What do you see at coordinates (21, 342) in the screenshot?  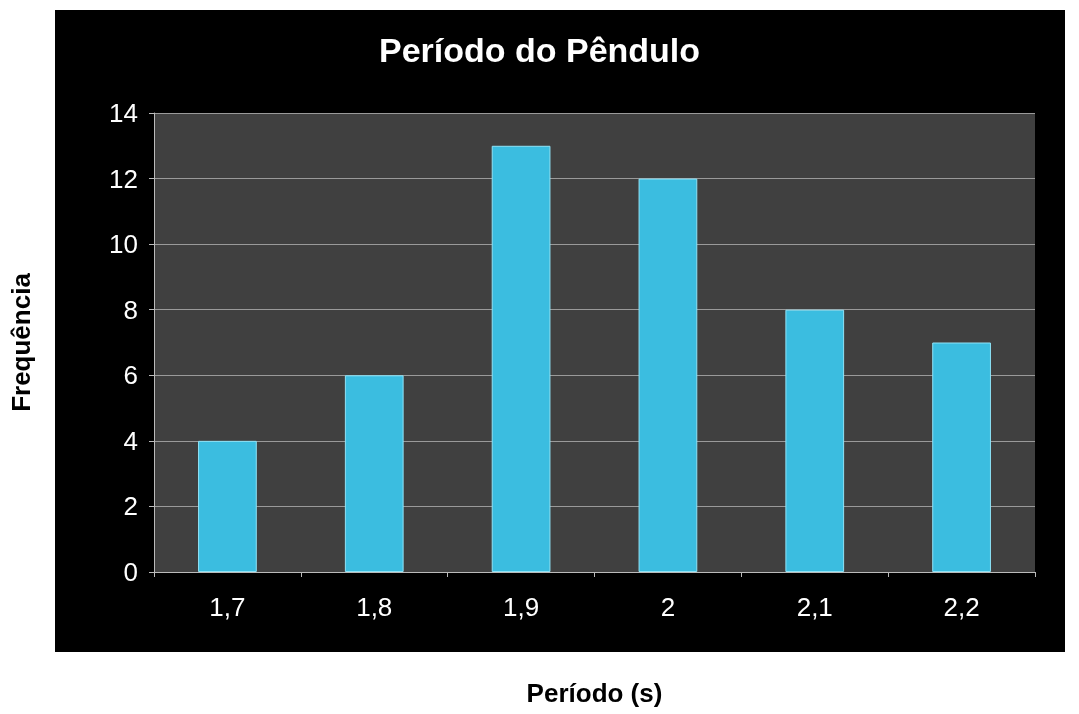 I see `y-axis-title: Frequência` at bounding box center [21, 342].